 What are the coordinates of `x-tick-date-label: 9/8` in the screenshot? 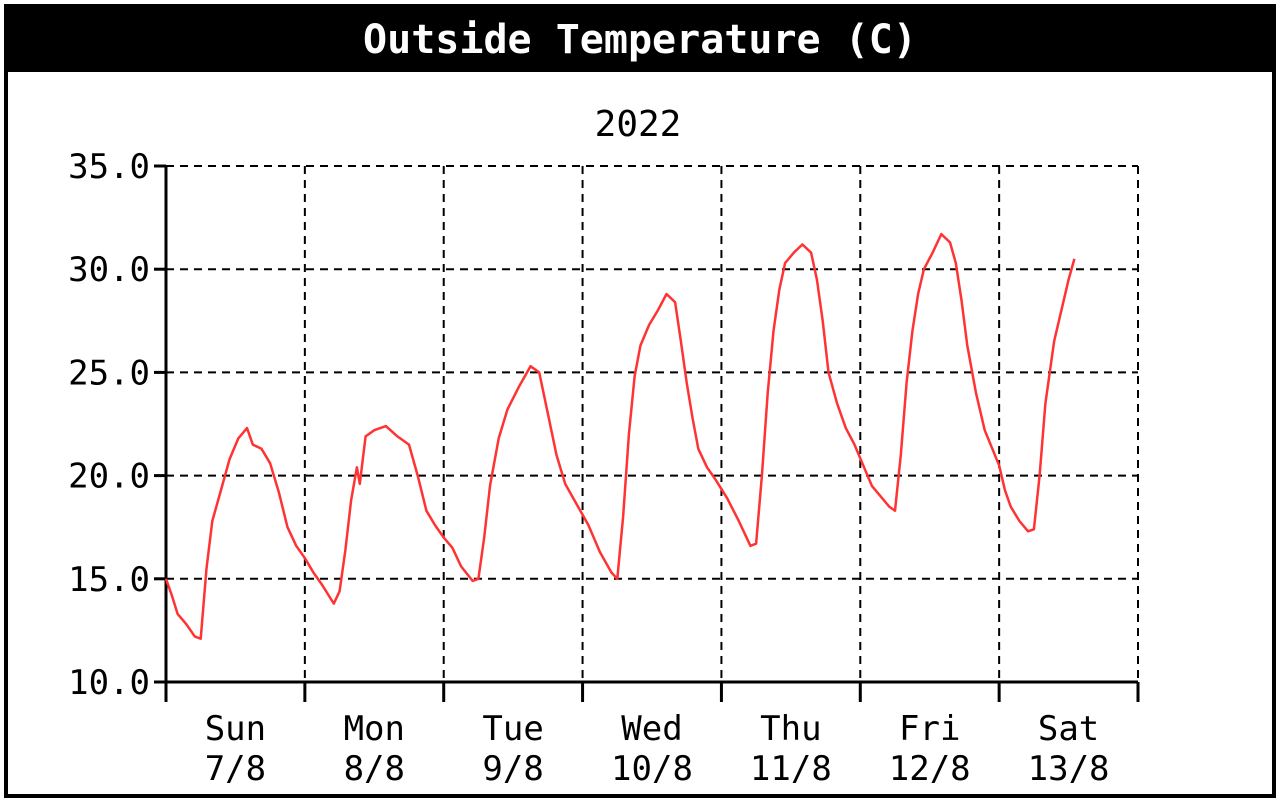 It's located at (512, 769).